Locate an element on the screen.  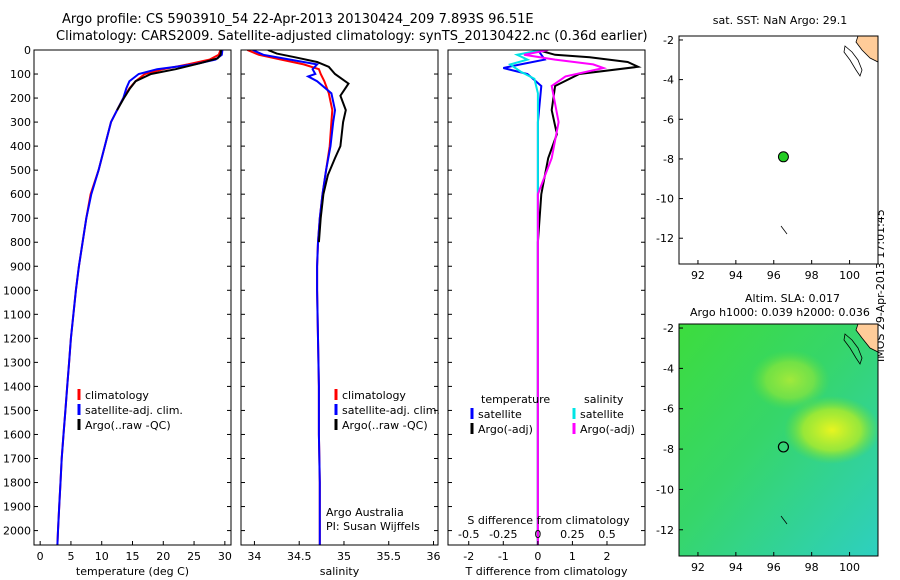
temperature-xlabel: temperature (deg C) is located at coordinates (132, 571).